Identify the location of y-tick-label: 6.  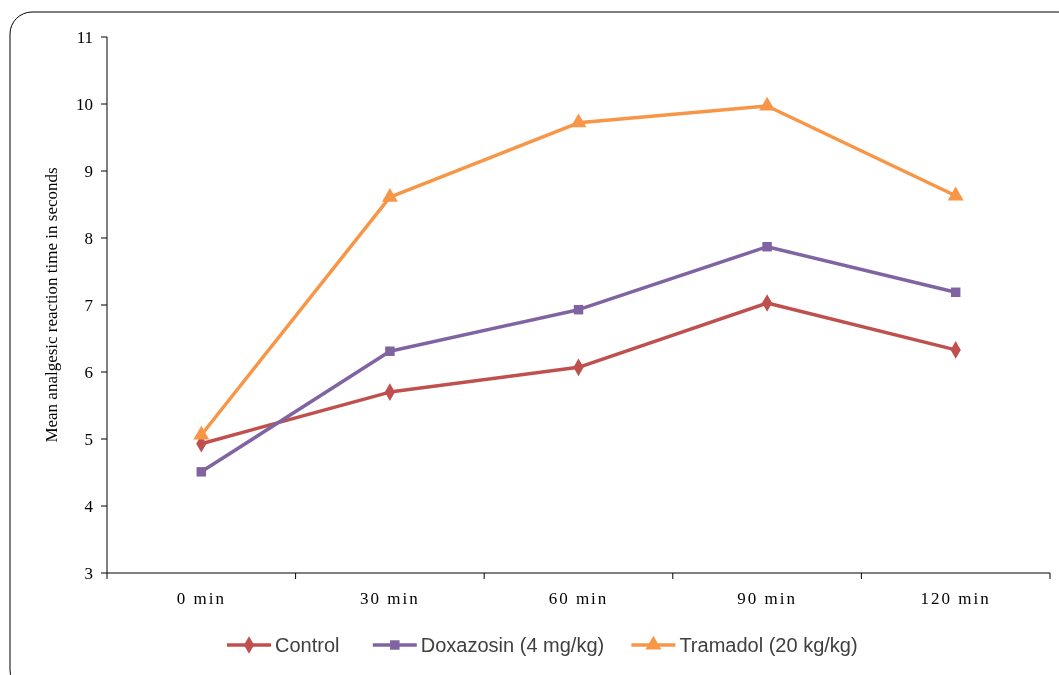
(88, 372).